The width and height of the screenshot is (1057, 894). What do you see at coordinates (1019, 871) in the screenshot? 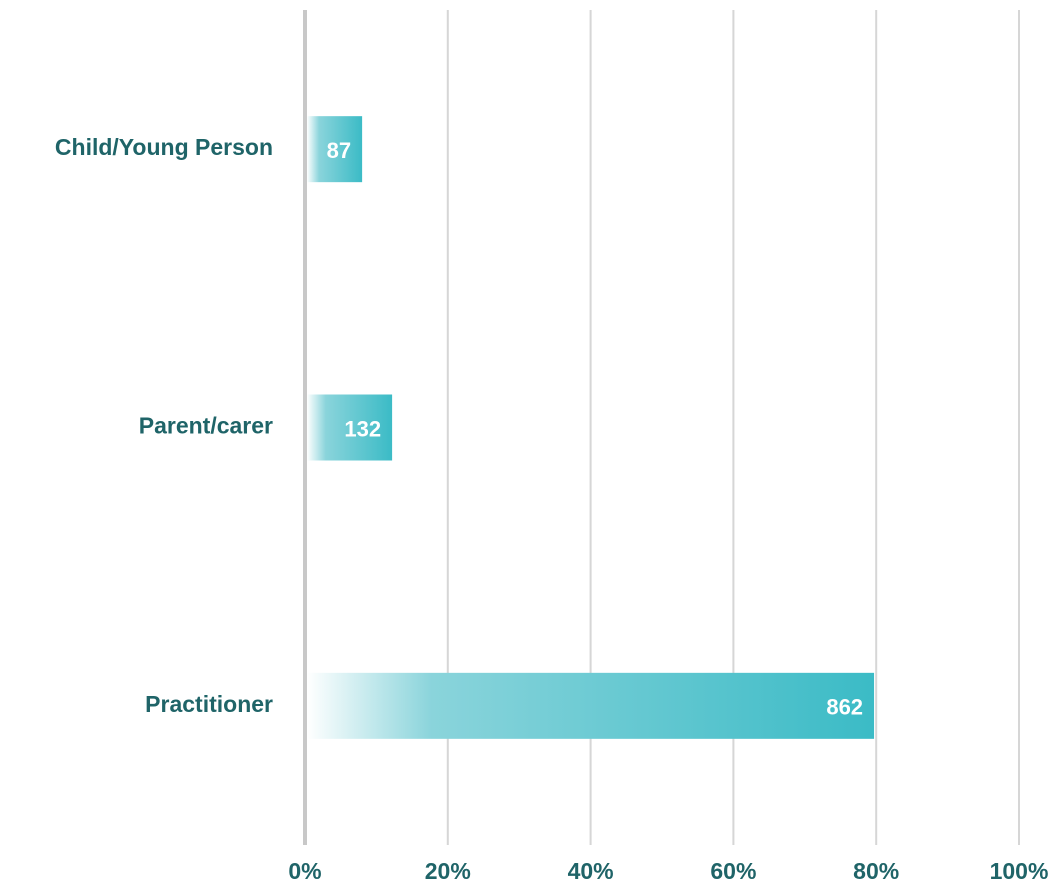
I see `x-tick-label: 100%` at bounding box center [1019, 871].